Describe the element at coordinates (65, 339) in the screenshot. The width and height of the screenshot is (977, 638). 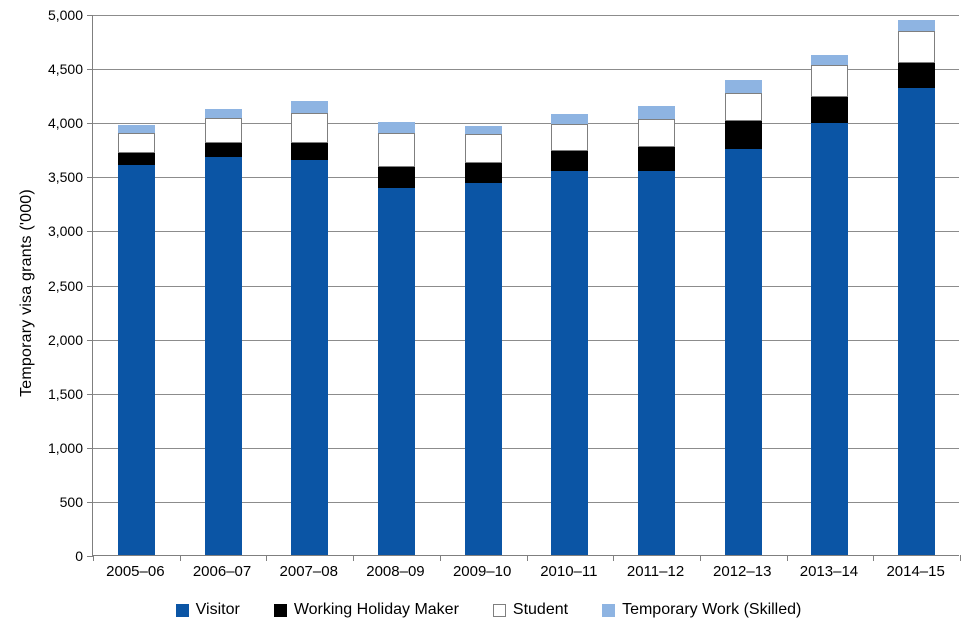
I see `y-axis-tick-label: 2,000` at that location.